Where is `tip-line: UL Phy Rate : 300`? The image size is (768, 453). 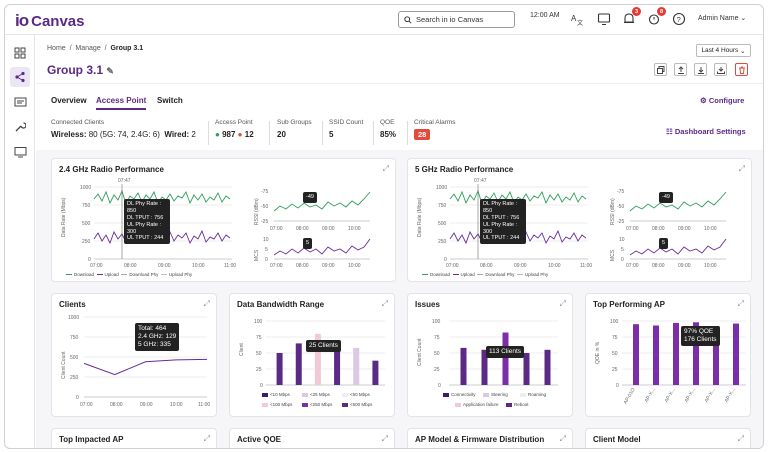
tip-line: UL Phy Rate : 300 is located at coordinates (144, 228).